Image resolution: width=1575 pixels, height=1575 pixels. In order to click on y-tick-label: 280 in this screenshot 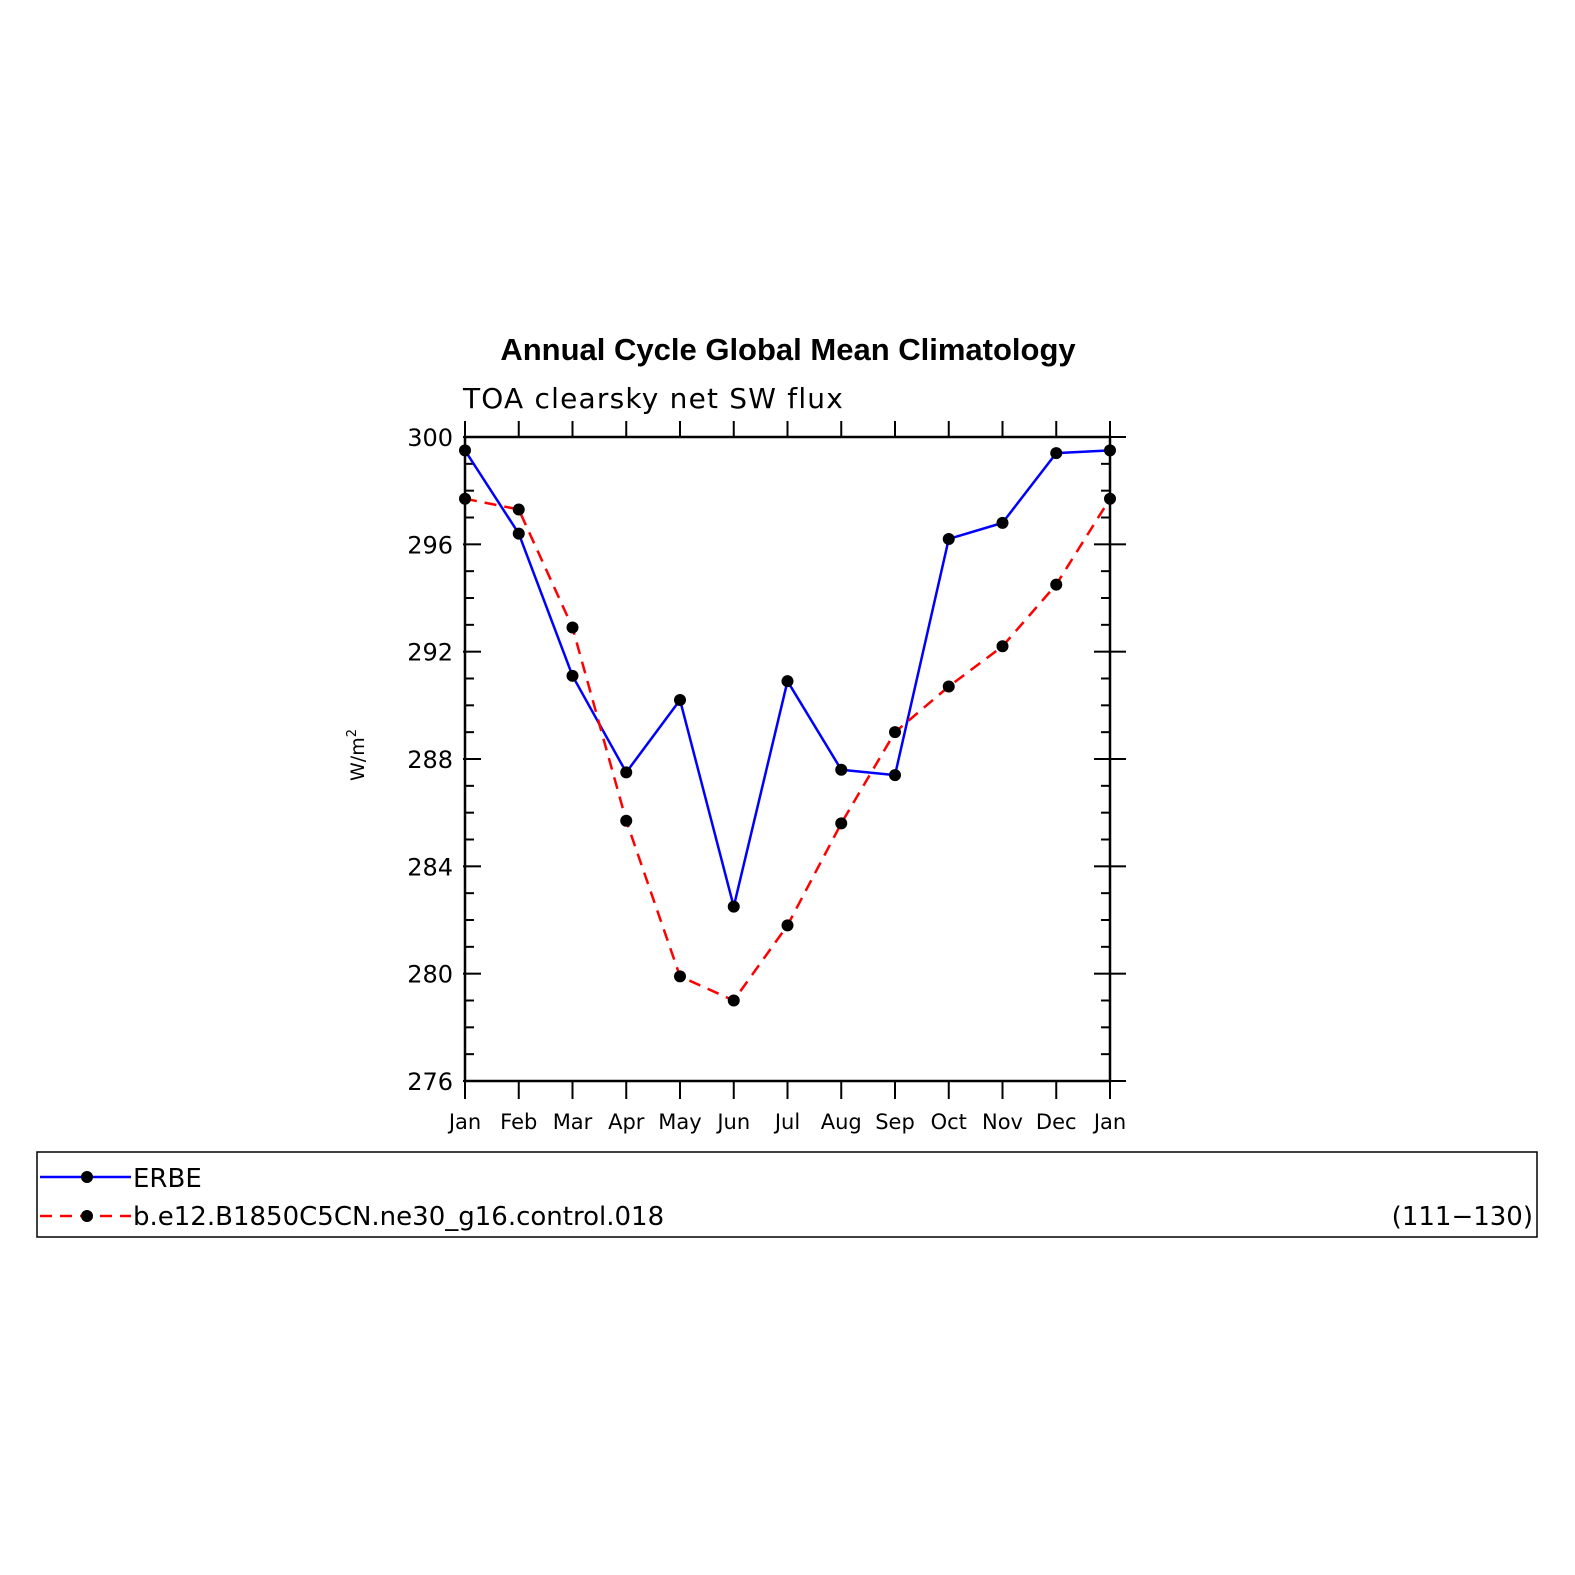, I will do `click(430, 975)`.